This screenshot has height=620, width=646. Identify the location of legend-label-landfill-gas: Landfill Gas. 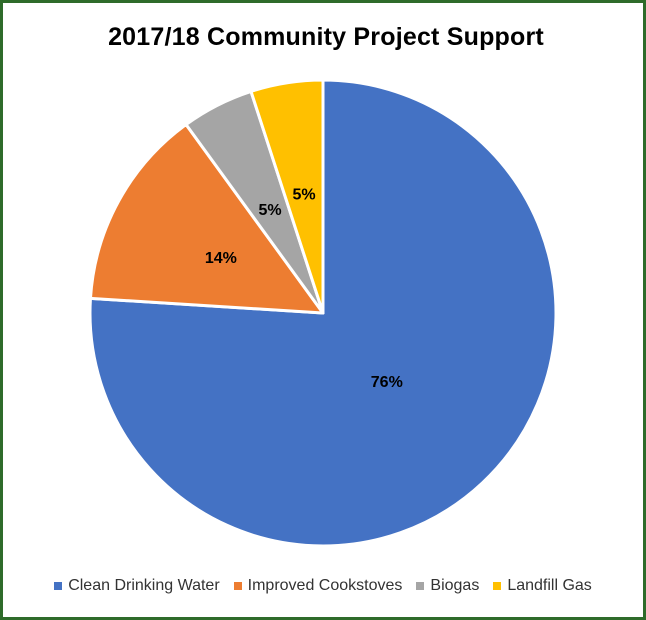
(549, 585).